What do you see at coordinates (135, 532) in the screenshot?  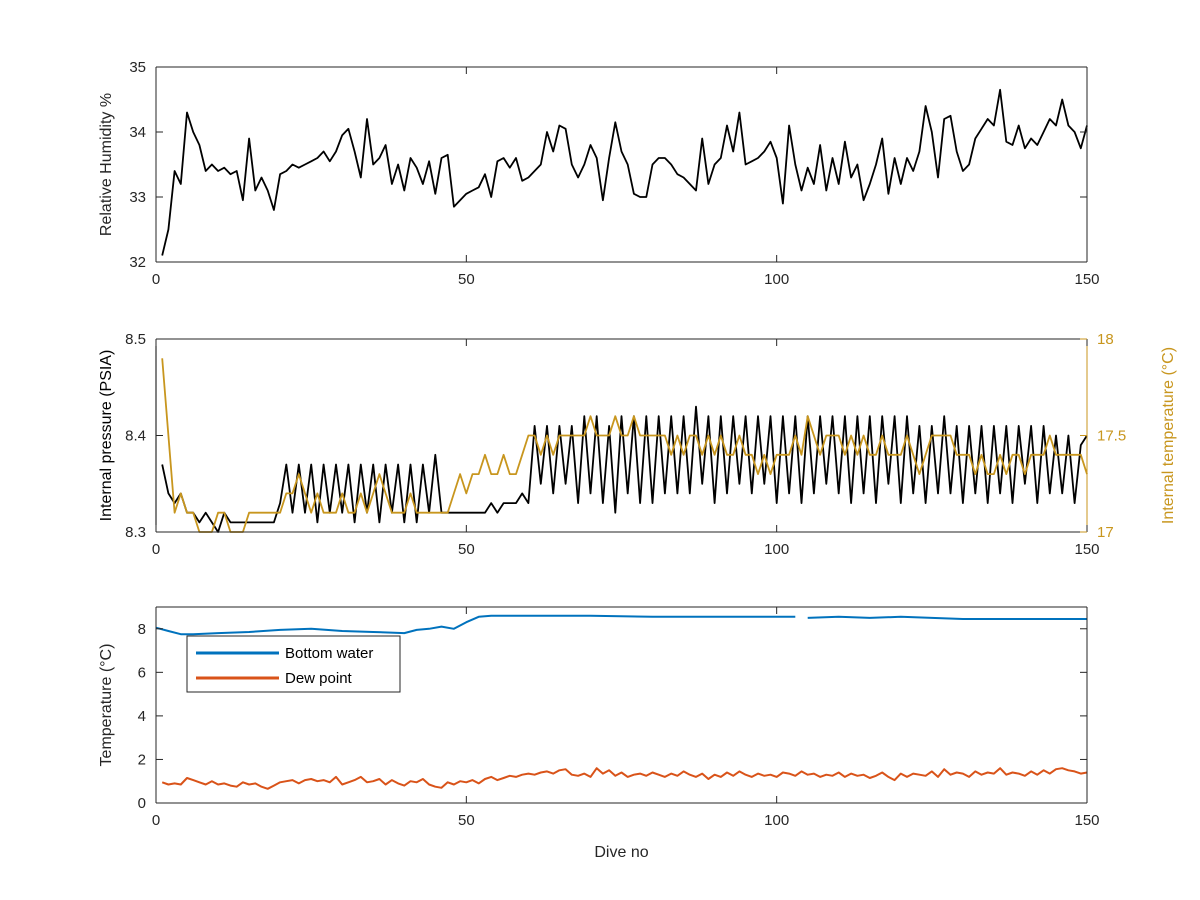 I see `y-tick-label: 8.3` at bounding box center [135, 532].